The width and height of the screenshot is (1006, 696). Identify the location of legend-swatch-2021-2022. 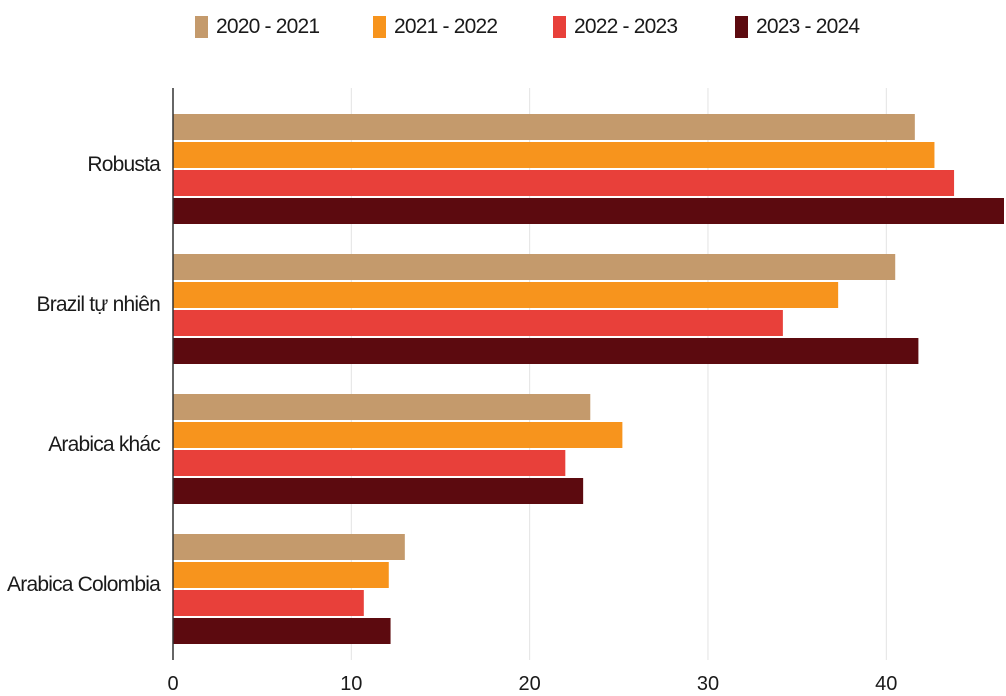
(379, 27).